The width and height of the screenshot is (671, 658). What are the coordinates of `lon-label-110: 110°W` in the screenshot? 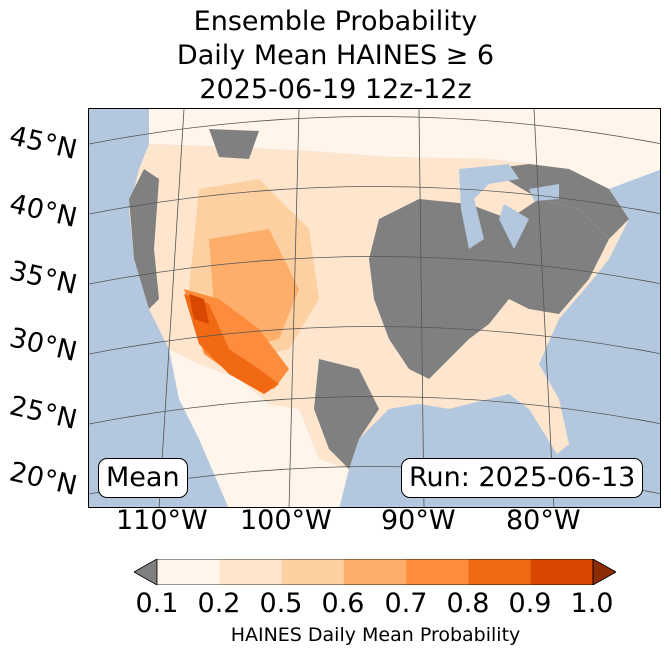 It's located at (162, 520).